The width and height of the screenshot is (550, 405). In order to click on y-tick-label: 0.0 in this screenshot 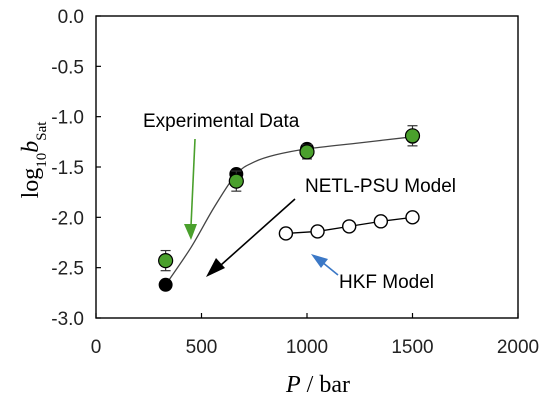, I will do `click(71, 17)`.